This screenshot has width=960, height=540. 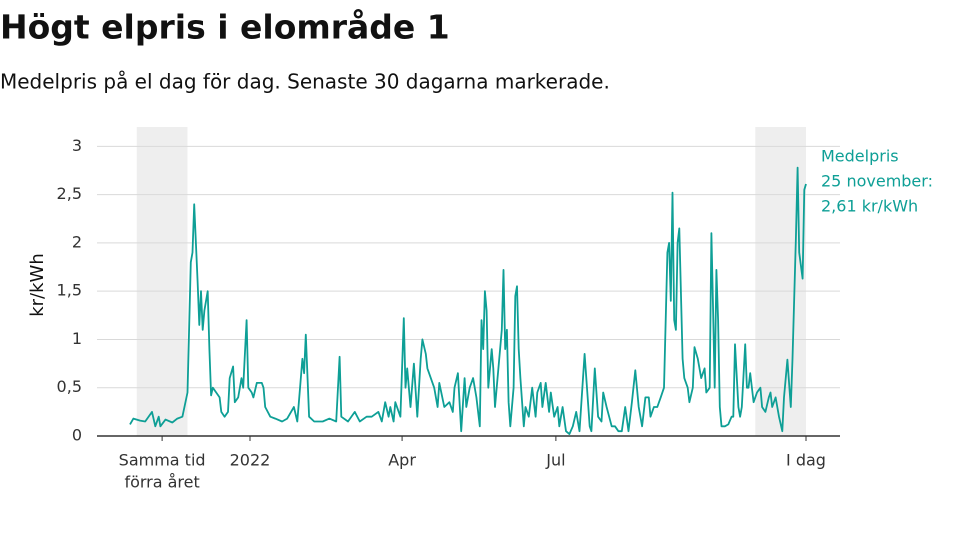 I want to click on y-axis-label: kr/kWh, so click(x=37, y=285).